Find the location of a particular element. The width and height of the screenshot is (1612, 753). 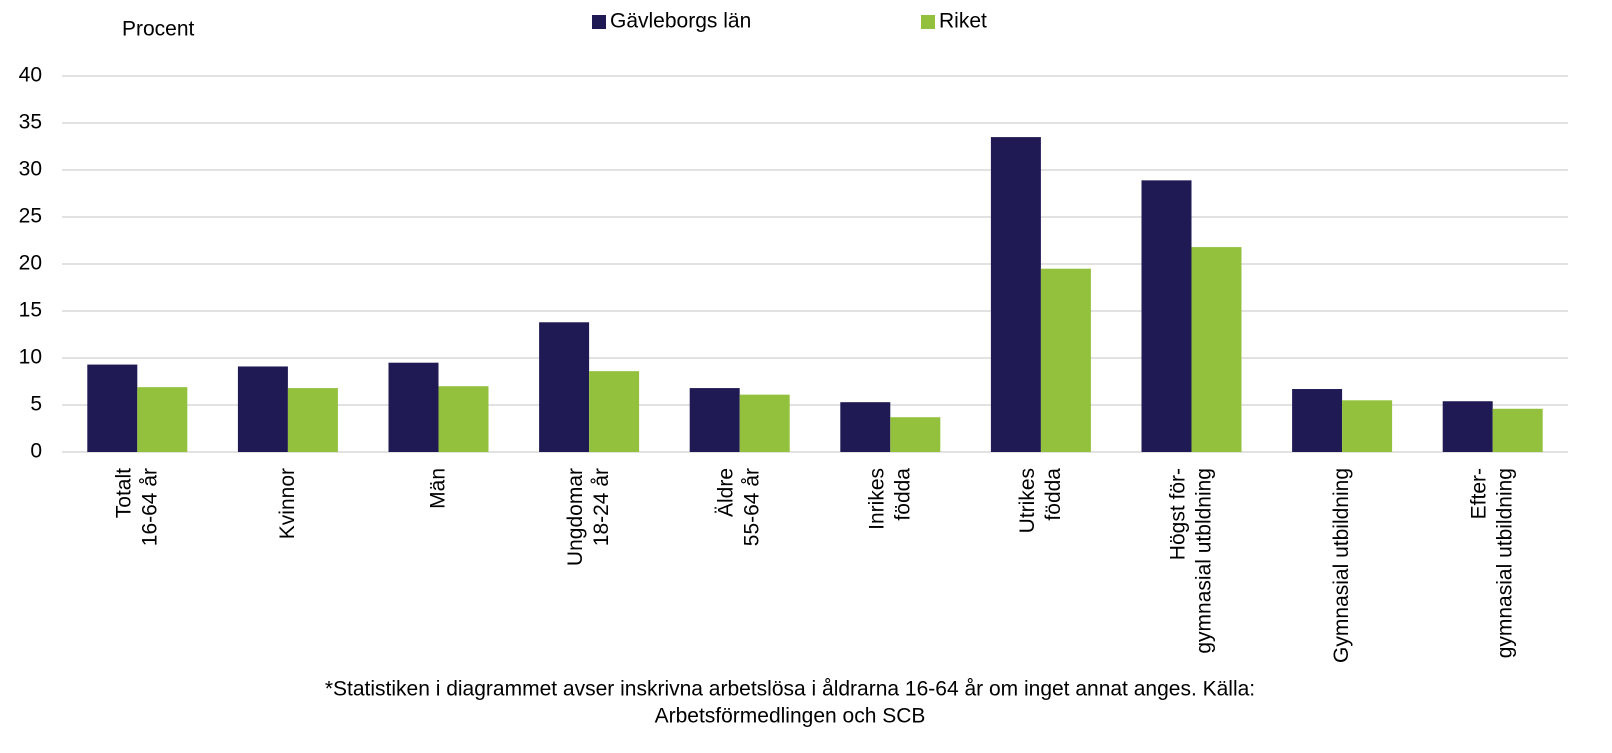

x-tick-label: Högst för-gymnasial utbldning is located at coordinates (1190, 561).